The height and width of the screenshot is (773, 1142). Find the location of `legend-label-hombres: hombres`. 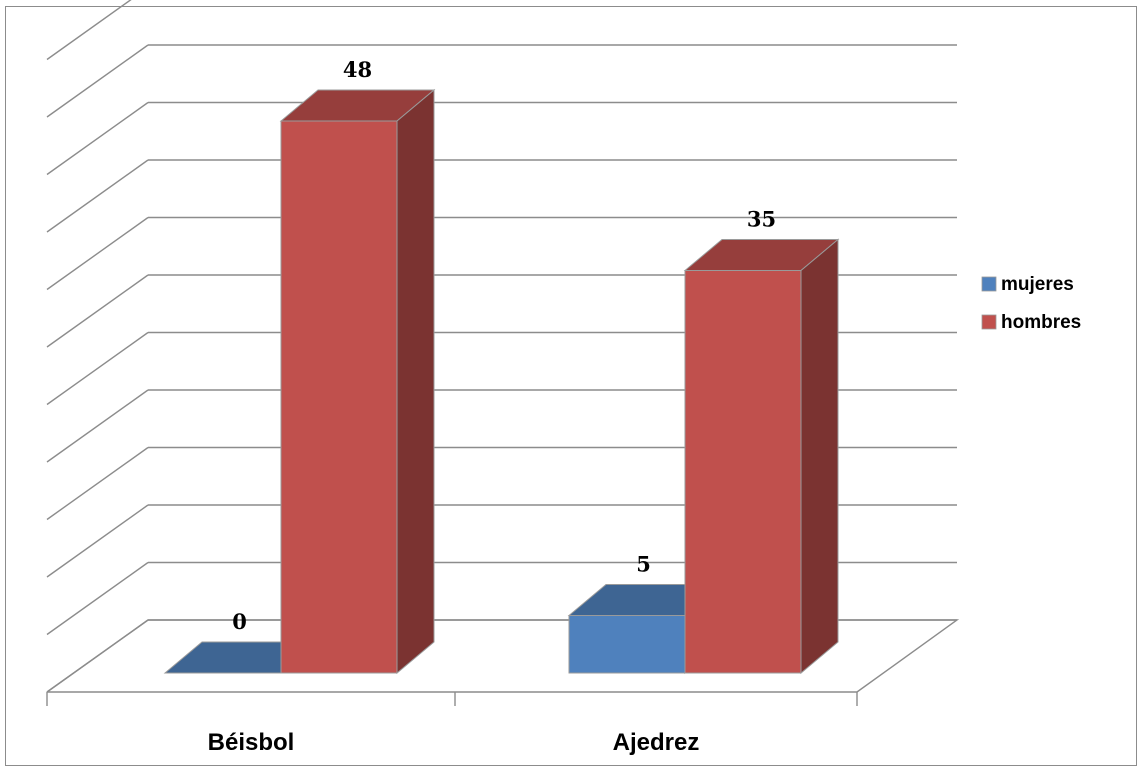

legend-label-hombres: hombres is located at coordinates (1041, 322).